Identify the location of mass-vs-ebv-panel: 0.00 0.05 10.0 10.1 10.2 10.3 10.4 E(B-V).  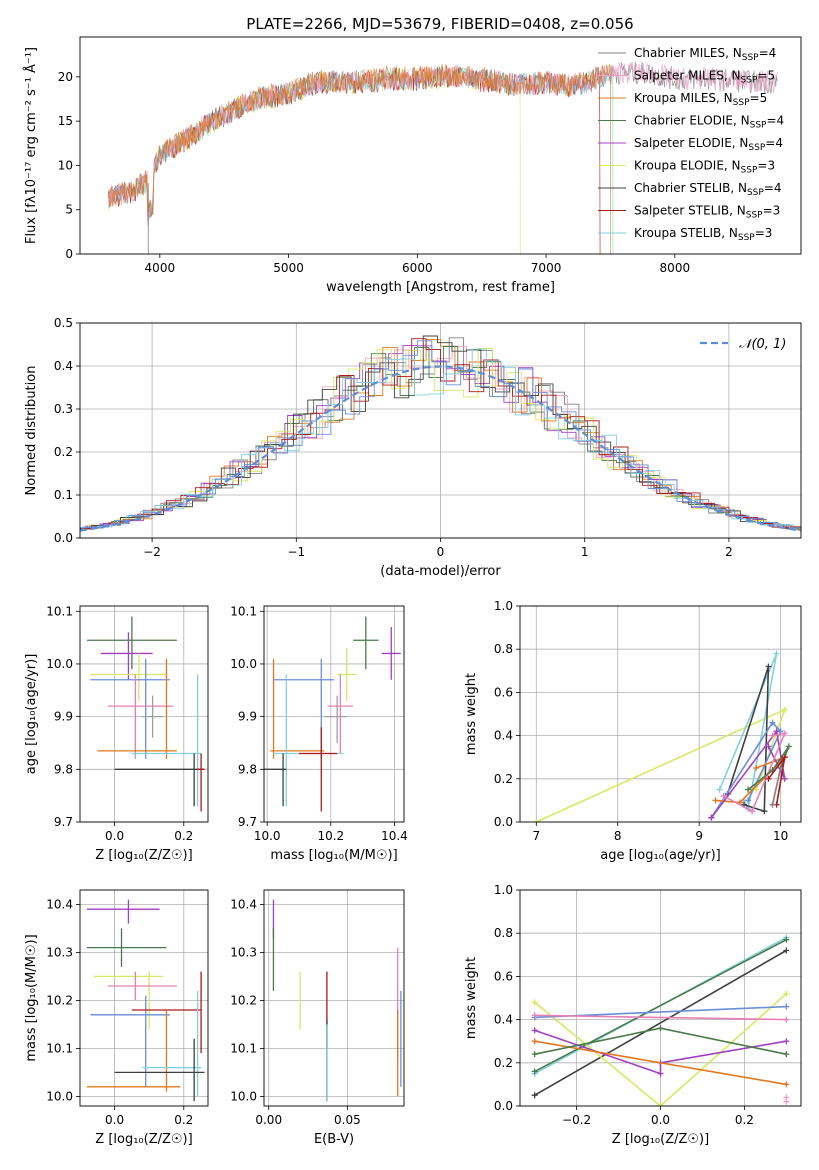
(317, 1018).